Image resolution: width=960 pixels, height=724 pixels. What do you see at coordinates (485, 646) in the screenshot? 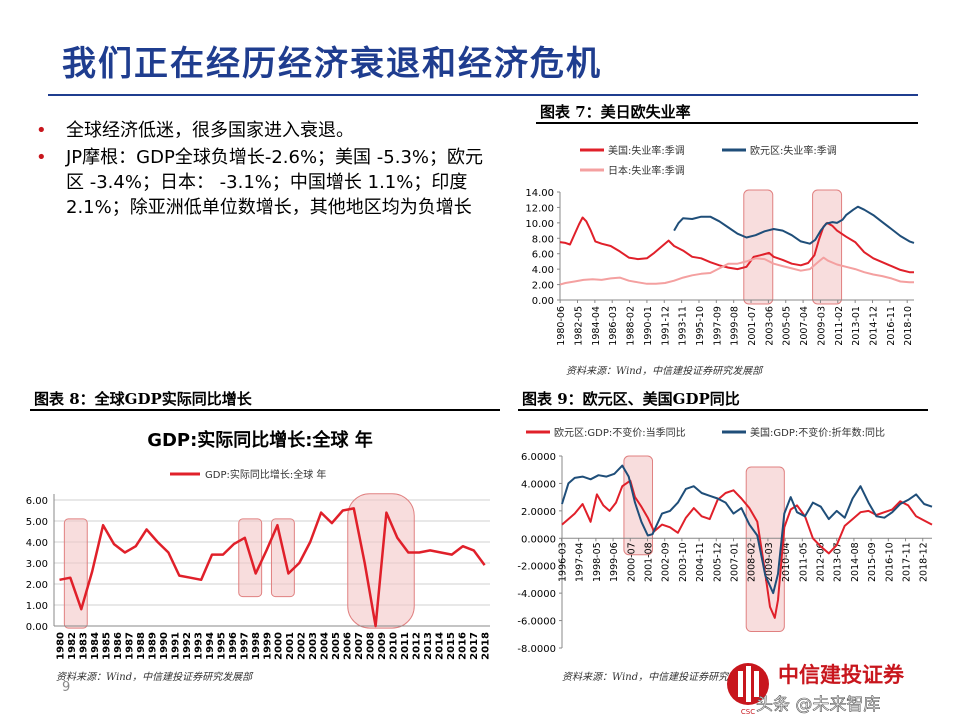
I see `x-tick-label: 2018` at bounding box center [485, 646].